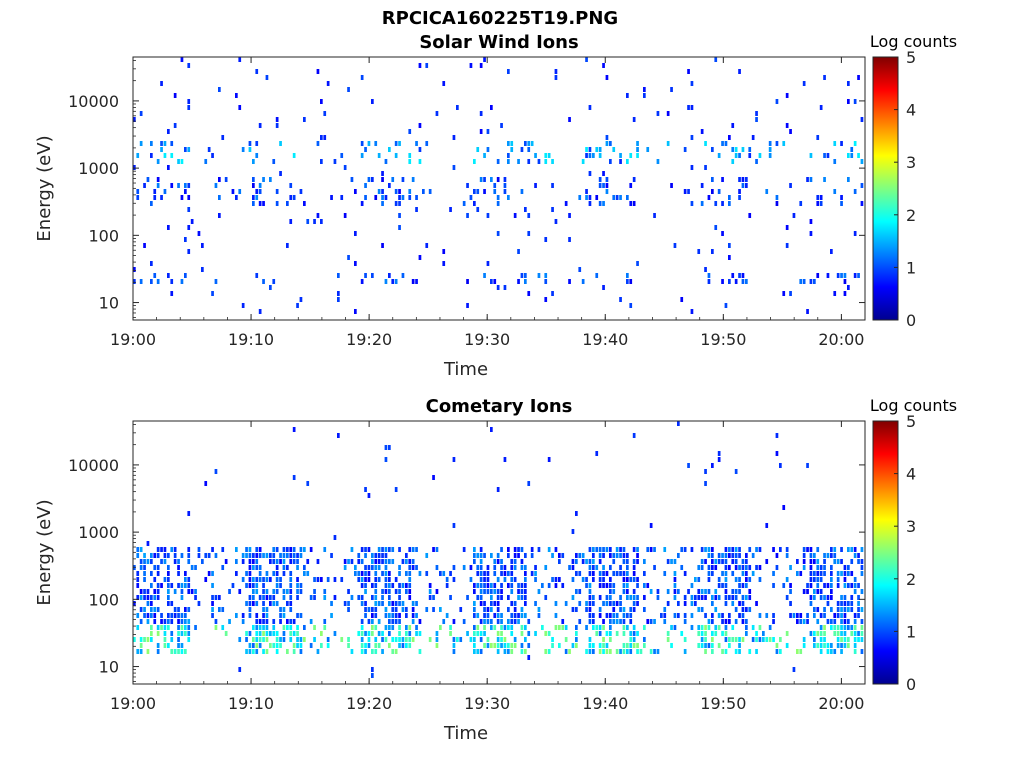 The height and width of the screenshot is (772, 1024). I want to click on colorbar-tick-label: 4, so click(911, 110).